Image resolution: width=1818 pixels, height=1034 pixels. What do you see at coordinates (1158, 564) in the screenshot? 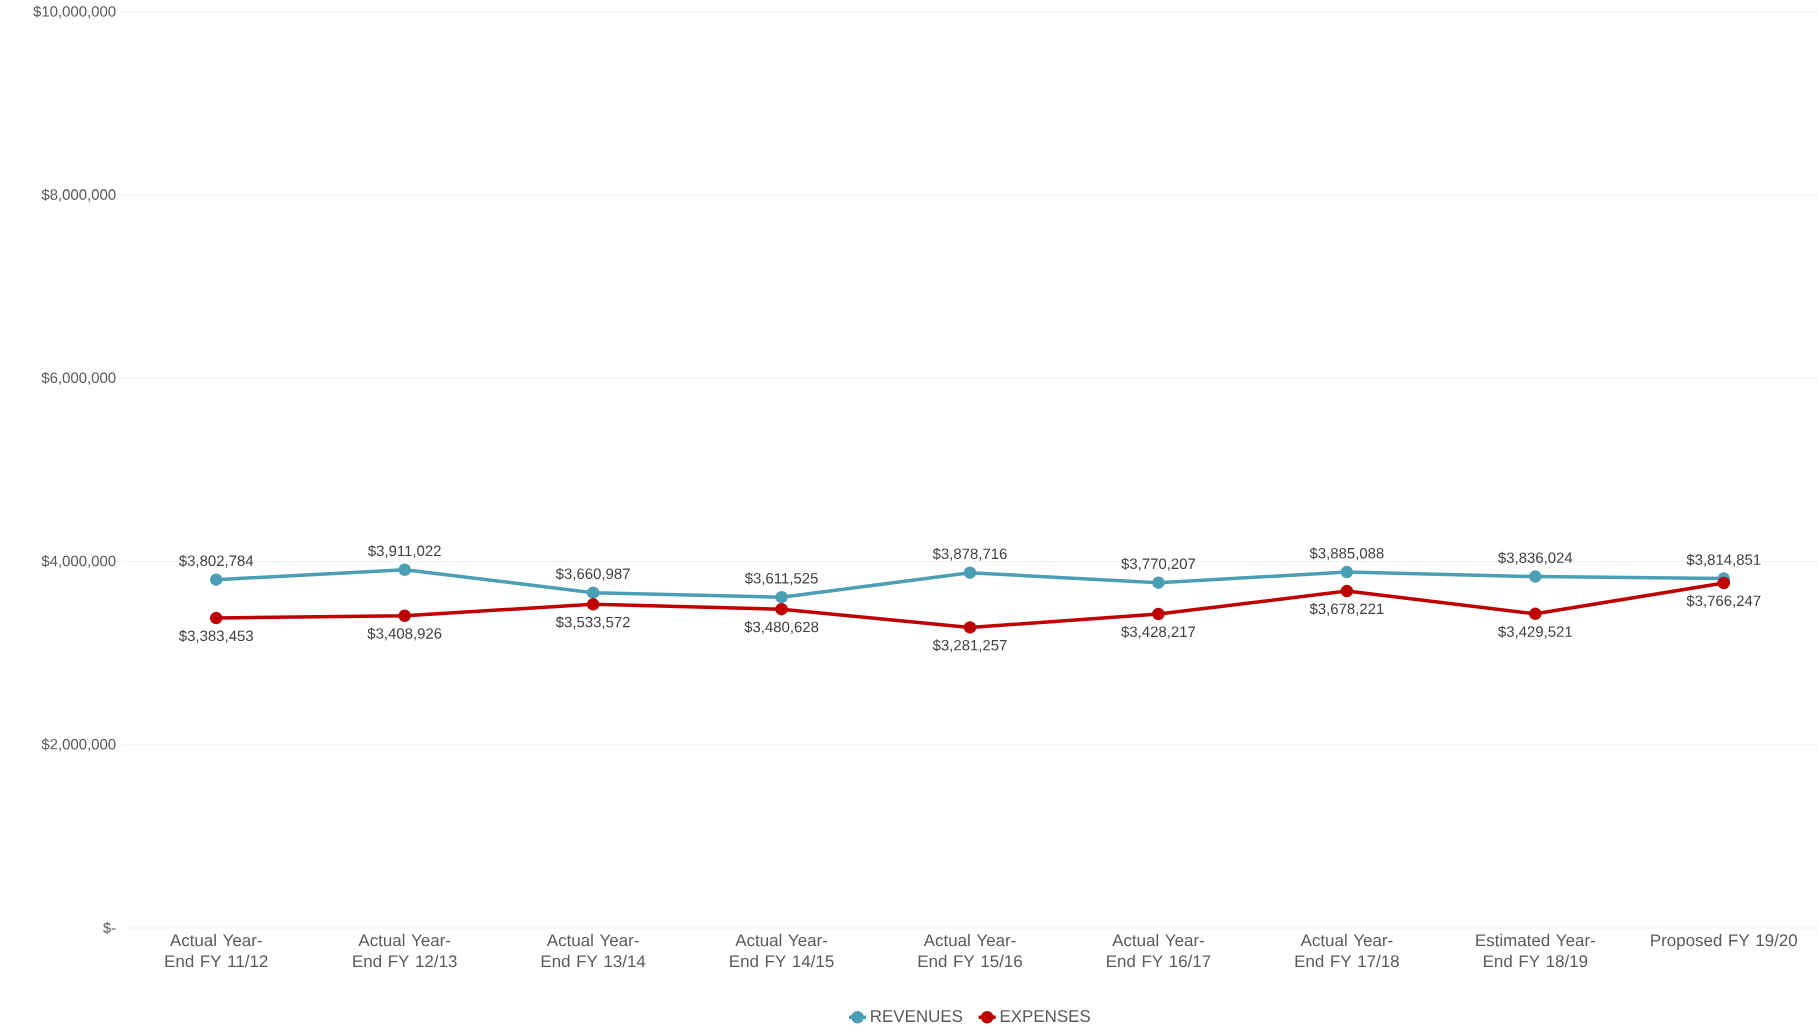
I see `data-label: $3,770,207` at bounding box center [1158, 564].